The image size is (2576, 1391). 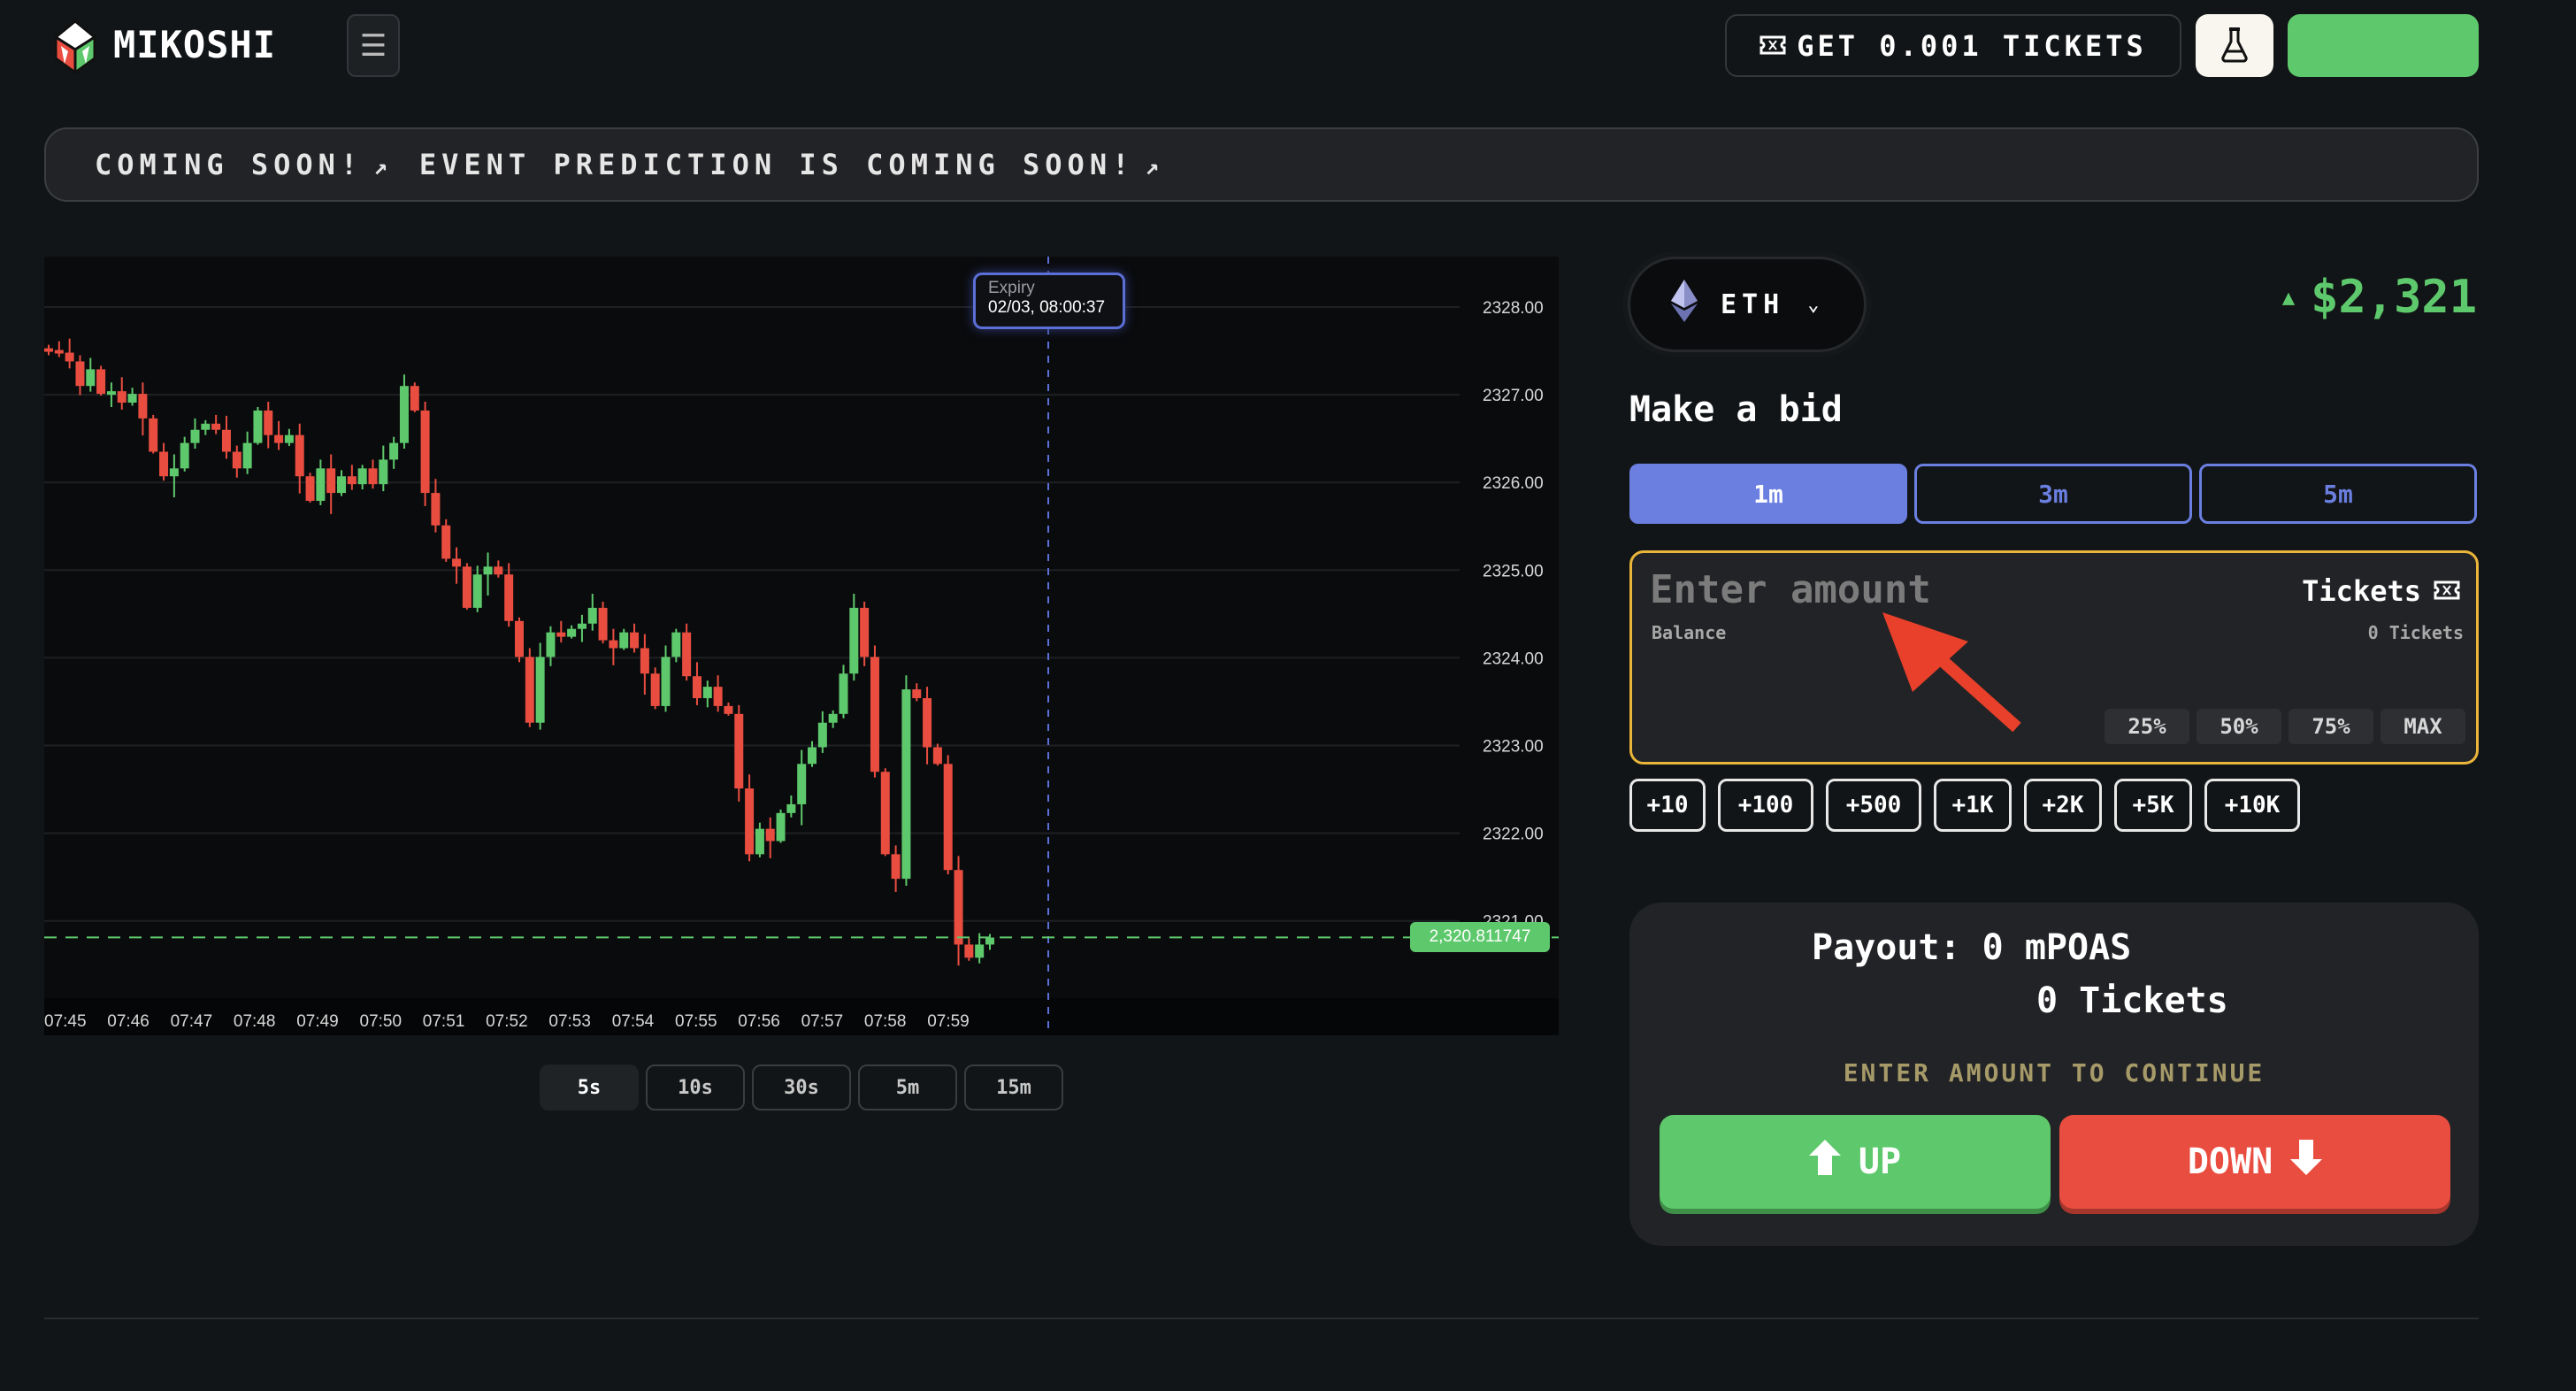 What do you see at coordinates (2252, 806) in the screenshot?
I see `add-10k-button: +10K` at bounding box center [2252, 806].